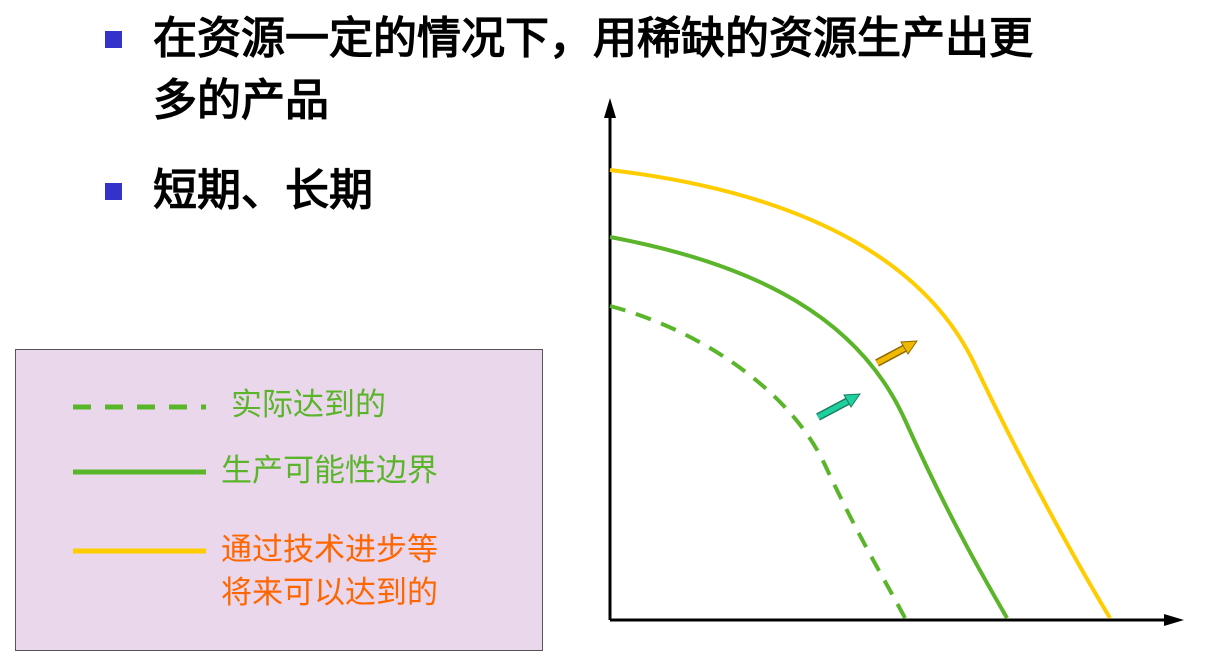 This screenshot has height=663, width=1209. I want to click on legend-label-ppf: 生产可能性边界, so click(329, 471).